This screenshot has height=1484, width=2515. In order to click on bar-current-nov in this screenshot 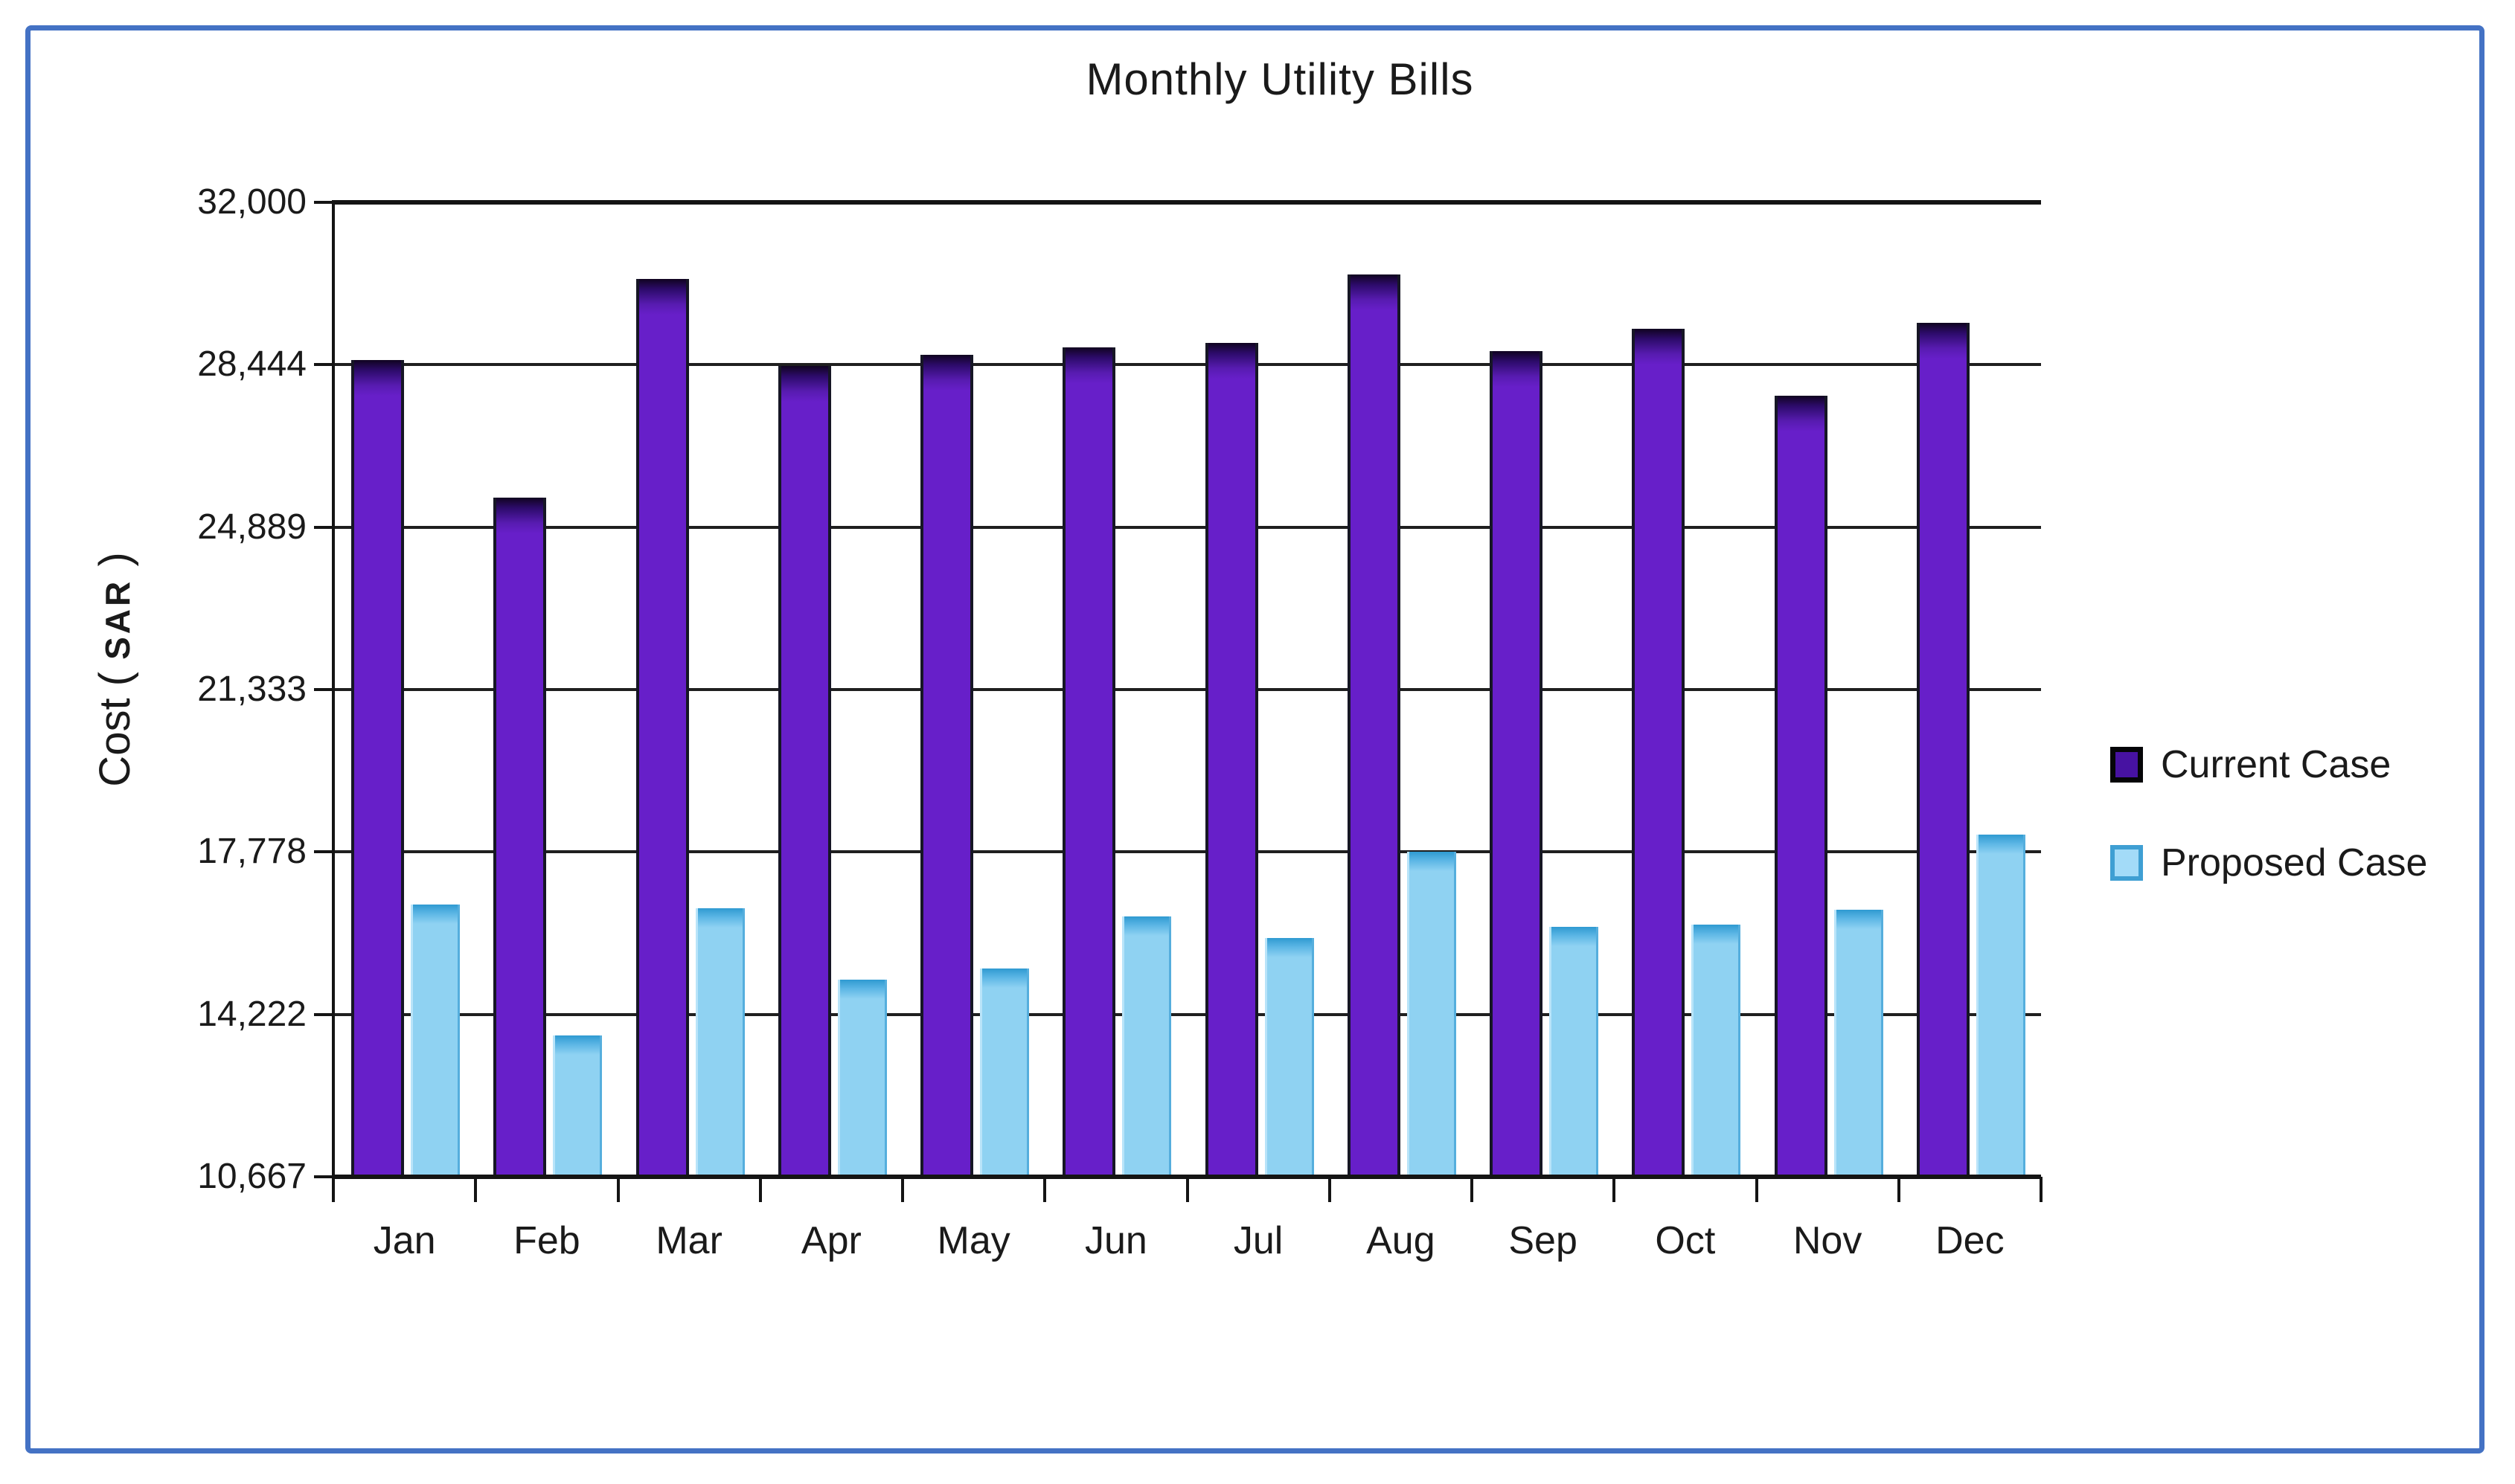, I will do `click(1800, 786)`.